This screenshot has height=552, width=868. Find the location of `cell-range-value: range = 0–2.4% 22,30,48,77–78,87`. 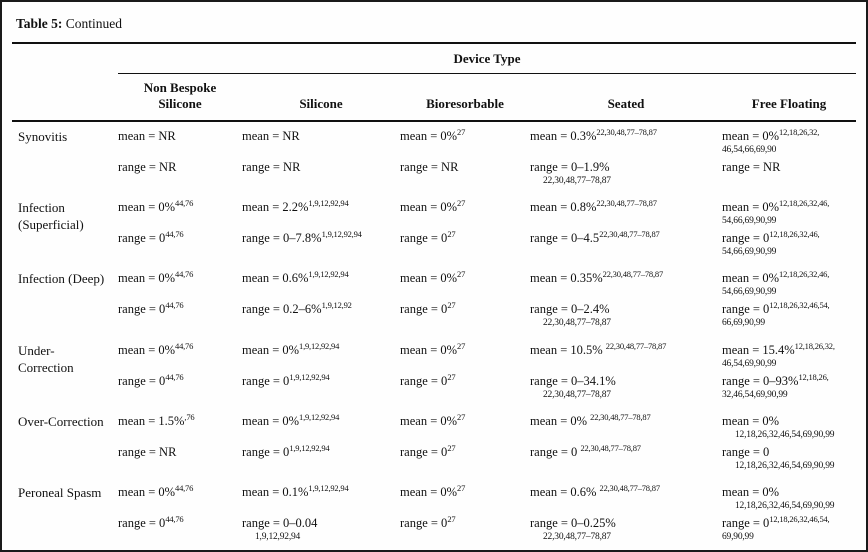

cell-range-value: range = 0–2.4% 22,30,48,77–78,87 is located at coordinates (624, 315).